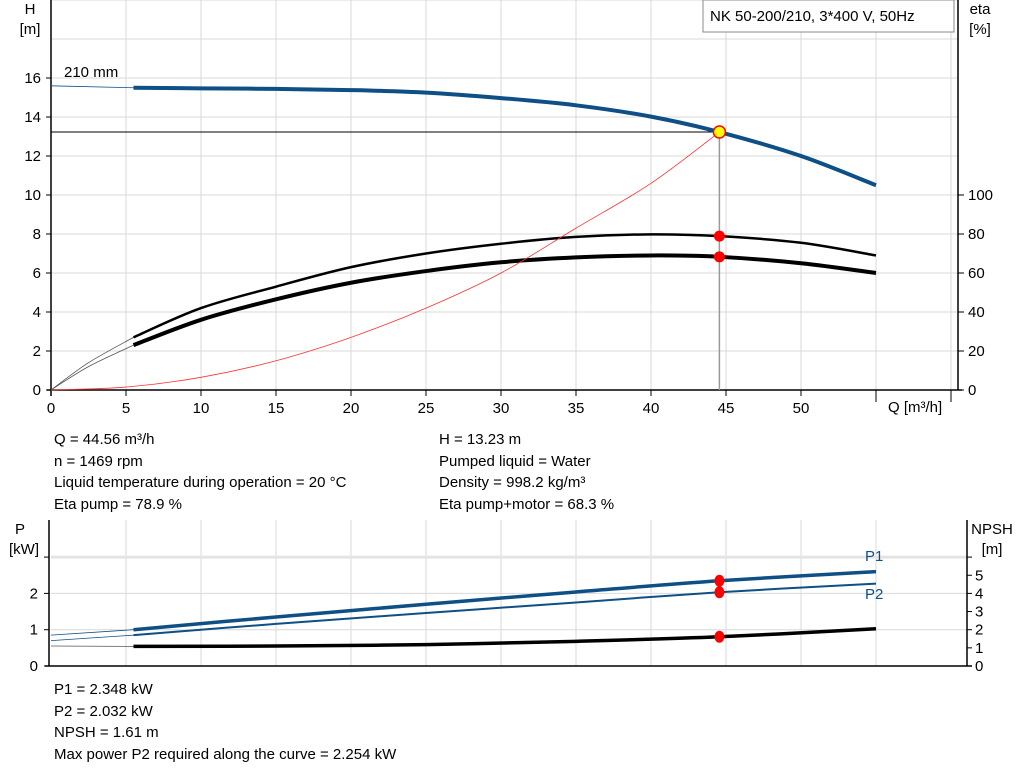 The height and width of the screenshot is (781, 1024). What do you see at coordinates (32, 117) in the screenshot?
I see `y-tick-label: 14` at bounding box center [32, 117].